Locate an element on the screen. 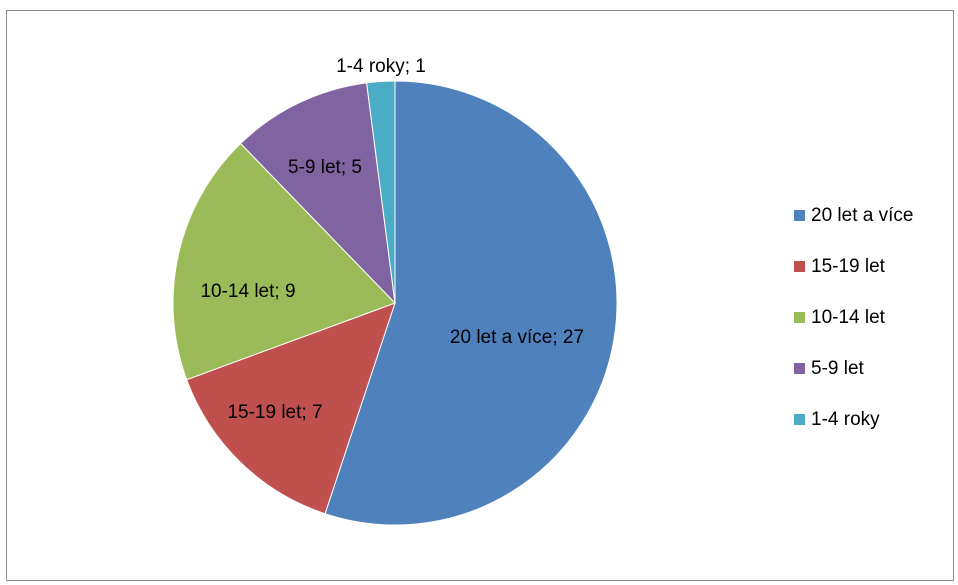 This screenshot has width=958, height=585. legend-item-5: 1-4 roky is located at coordinates (853, 419).